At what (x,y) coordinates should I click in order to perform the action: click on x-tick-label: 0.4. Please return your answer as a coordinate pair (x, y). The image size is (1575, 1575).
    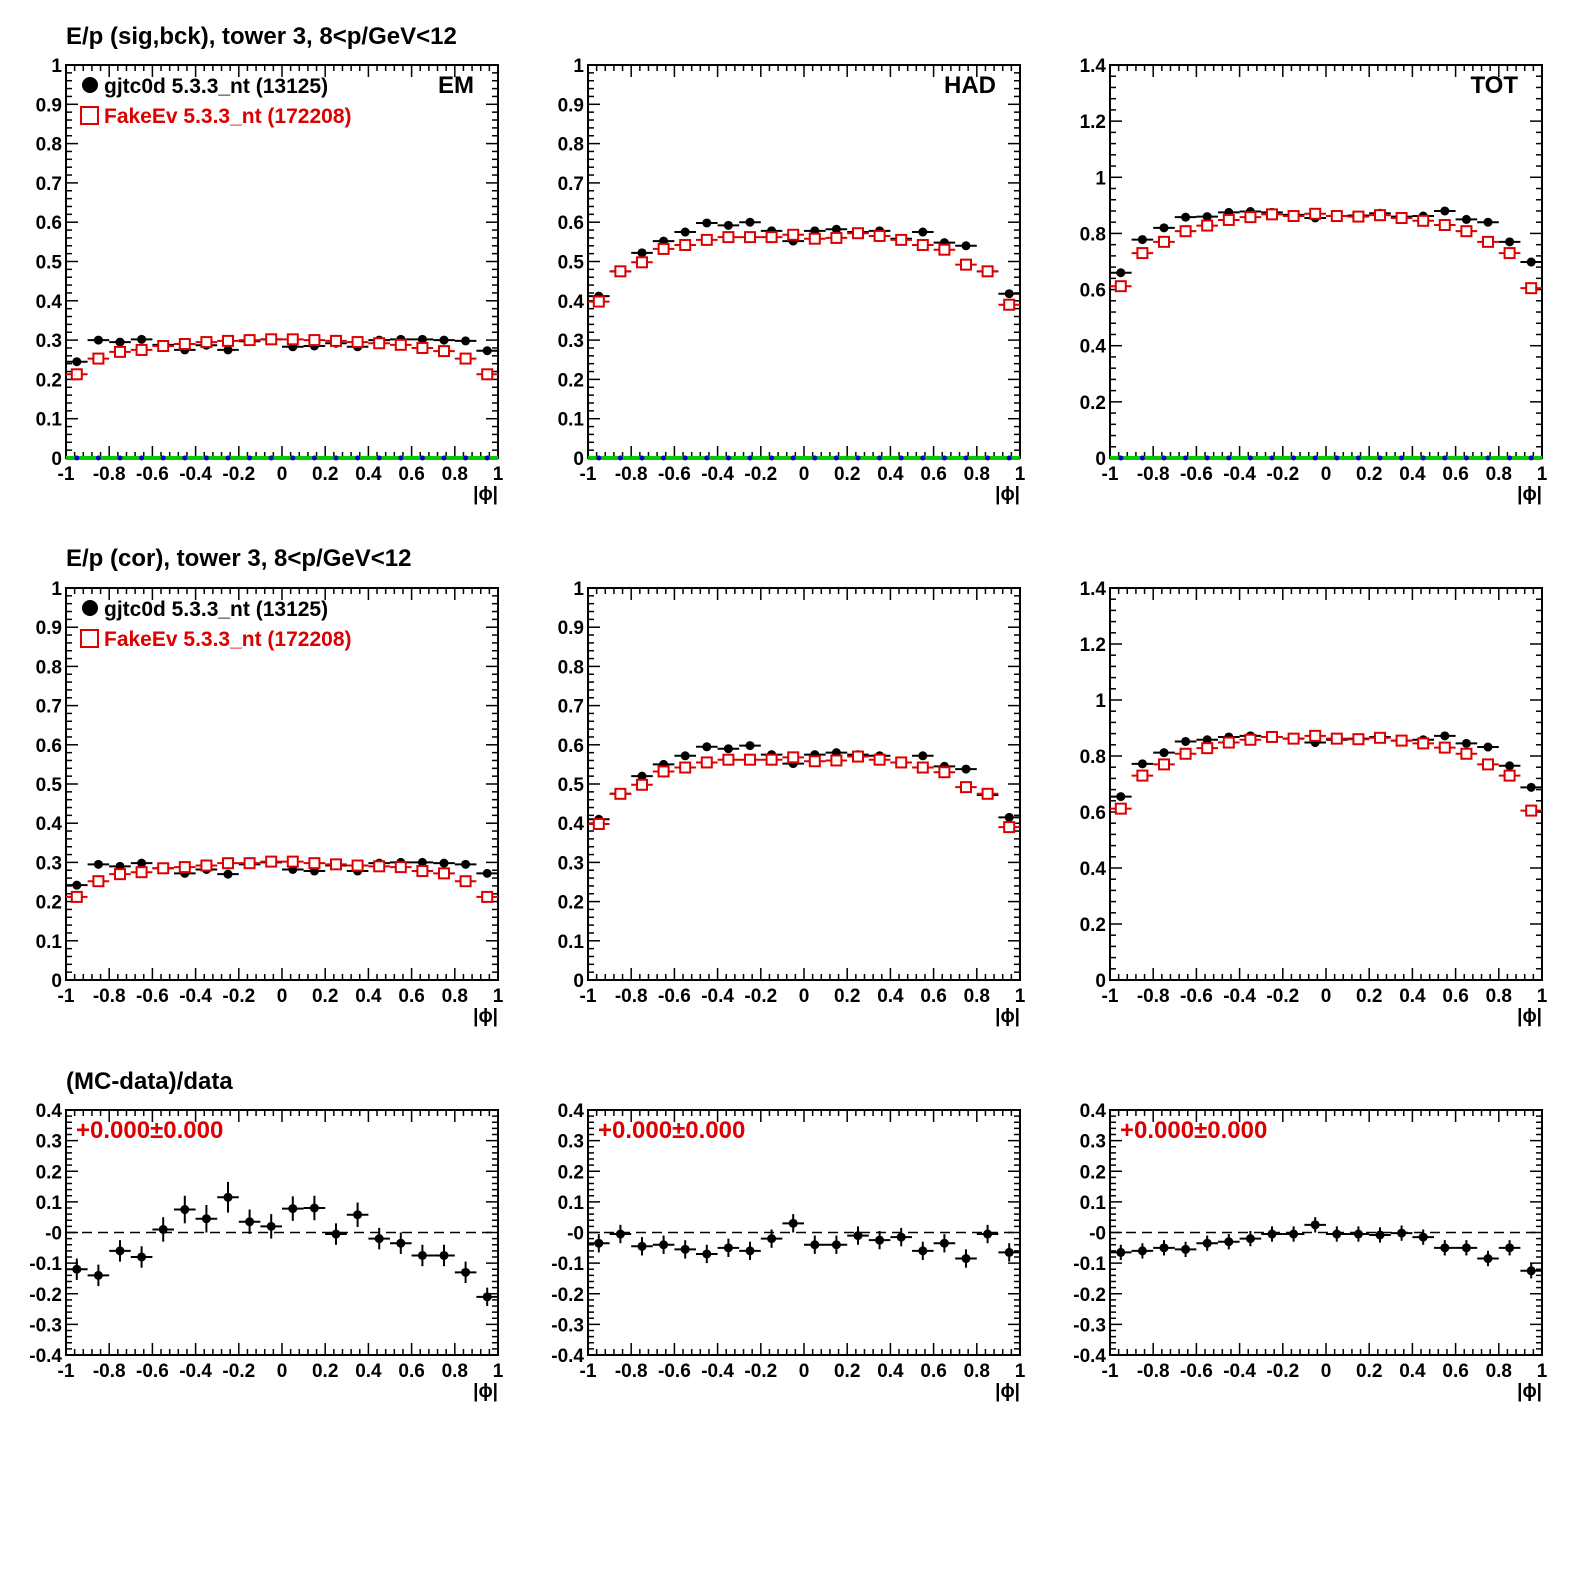
    Looking at the image, I should click on (1412, 474).